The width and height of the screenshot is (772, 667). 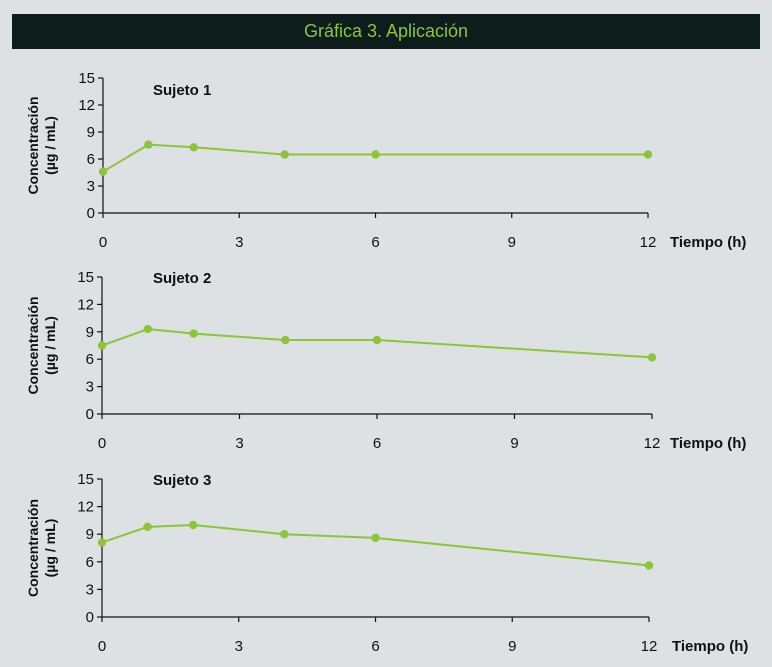 I want to click on subject-label: Sujeto 1, so click(x=182, y=90).